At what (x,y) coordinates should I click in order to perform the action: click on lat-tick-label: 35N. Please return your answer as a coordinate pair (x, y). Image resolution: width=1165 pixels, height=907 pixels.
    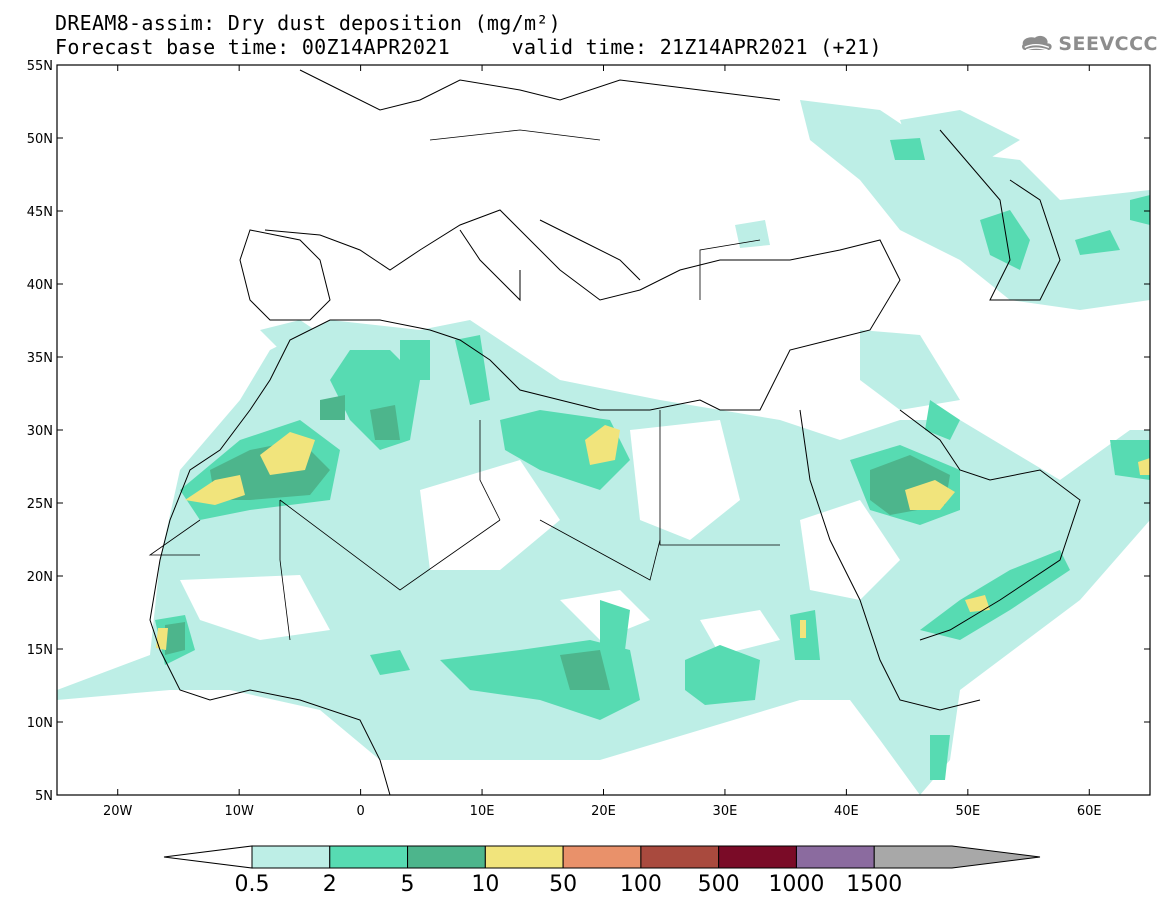
    Looking at the image, I should click on (40, 358).